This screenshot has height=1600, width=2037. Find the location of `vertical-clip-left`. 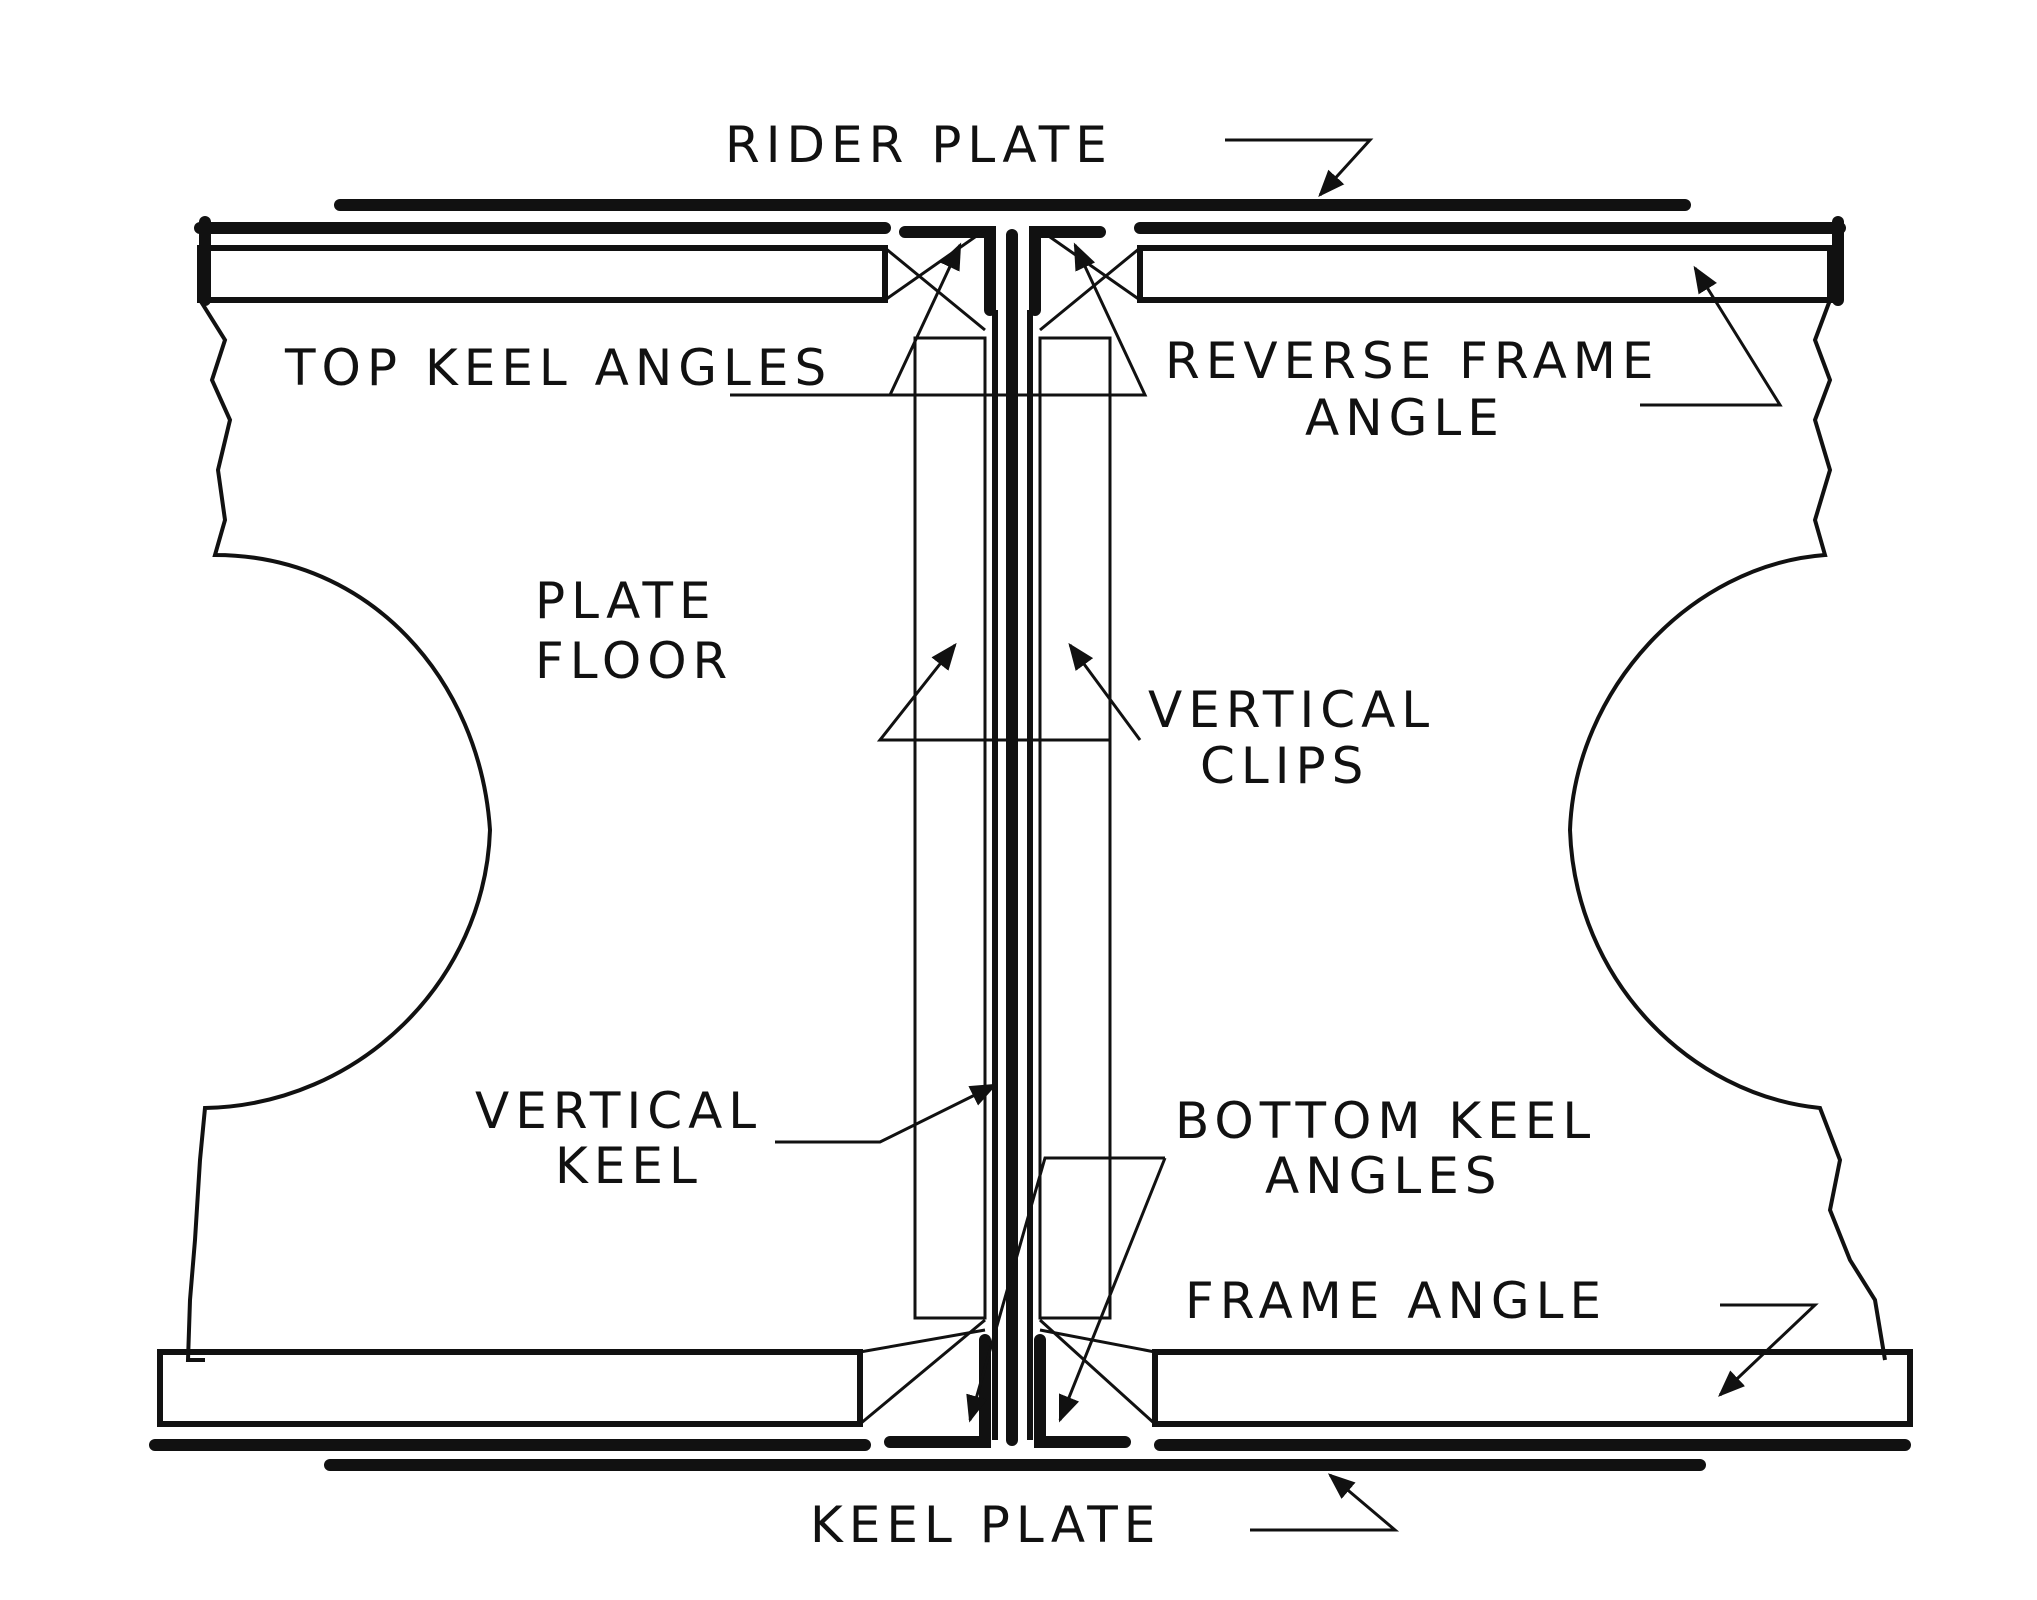

vertical-clip-left is located at coordinates (950, 828).